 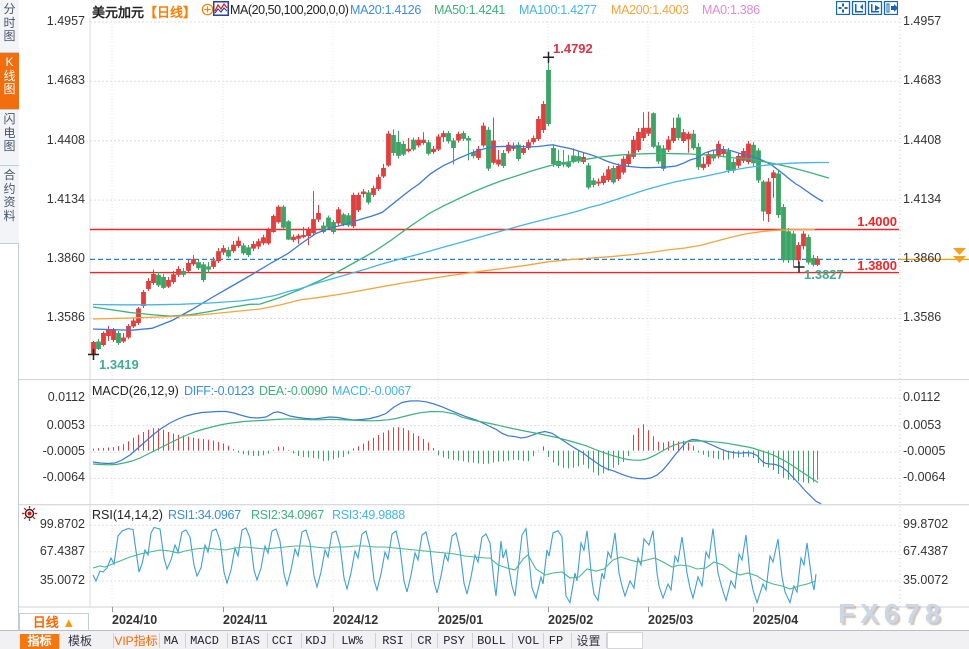 I want to click on svg-text: 1.3800, so click(x=877, y=265).